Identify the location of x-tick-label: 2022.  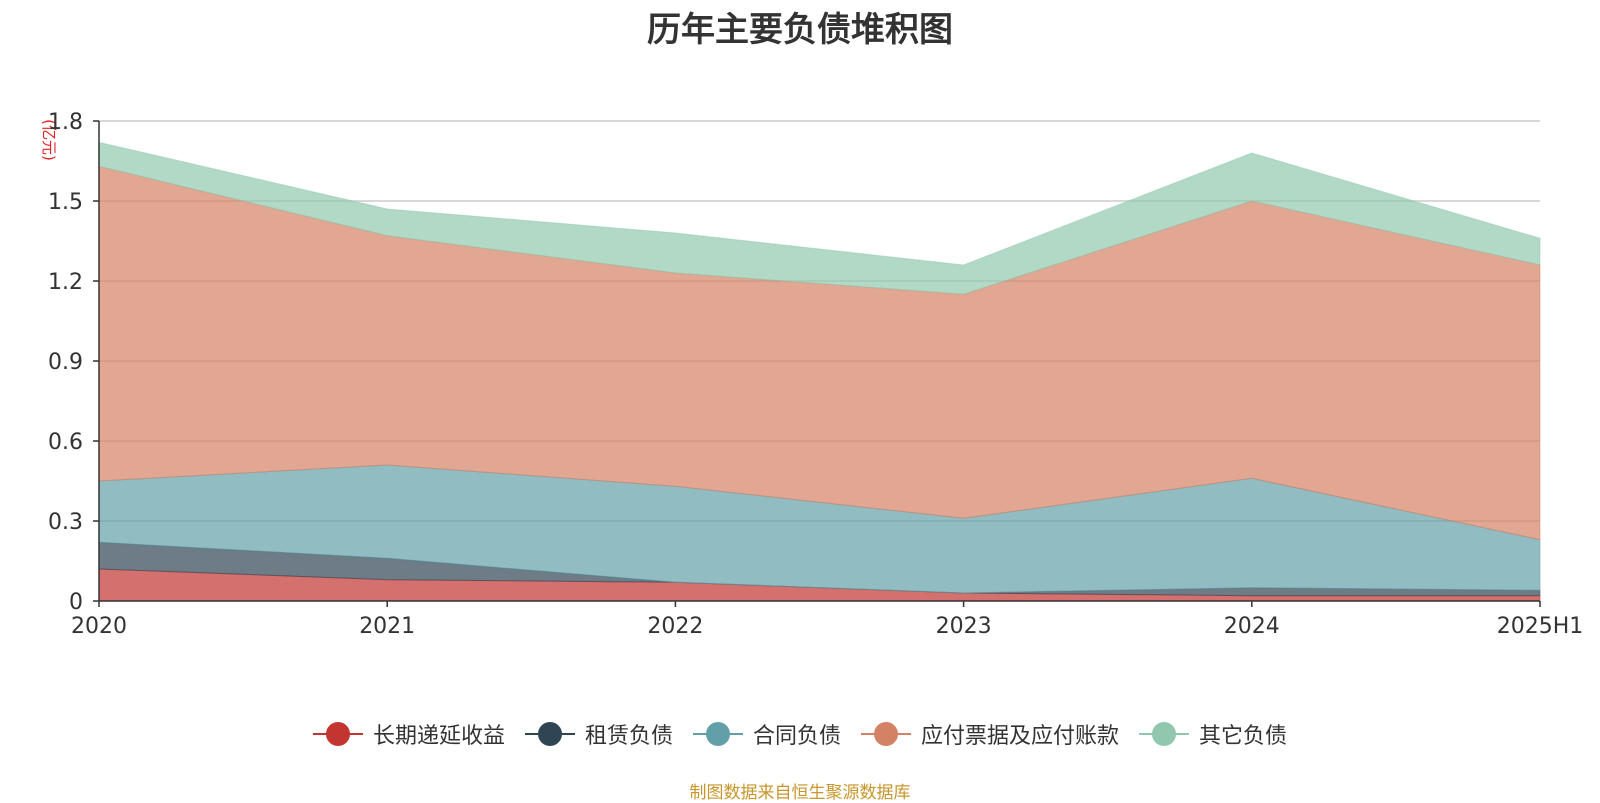
(675, 626).